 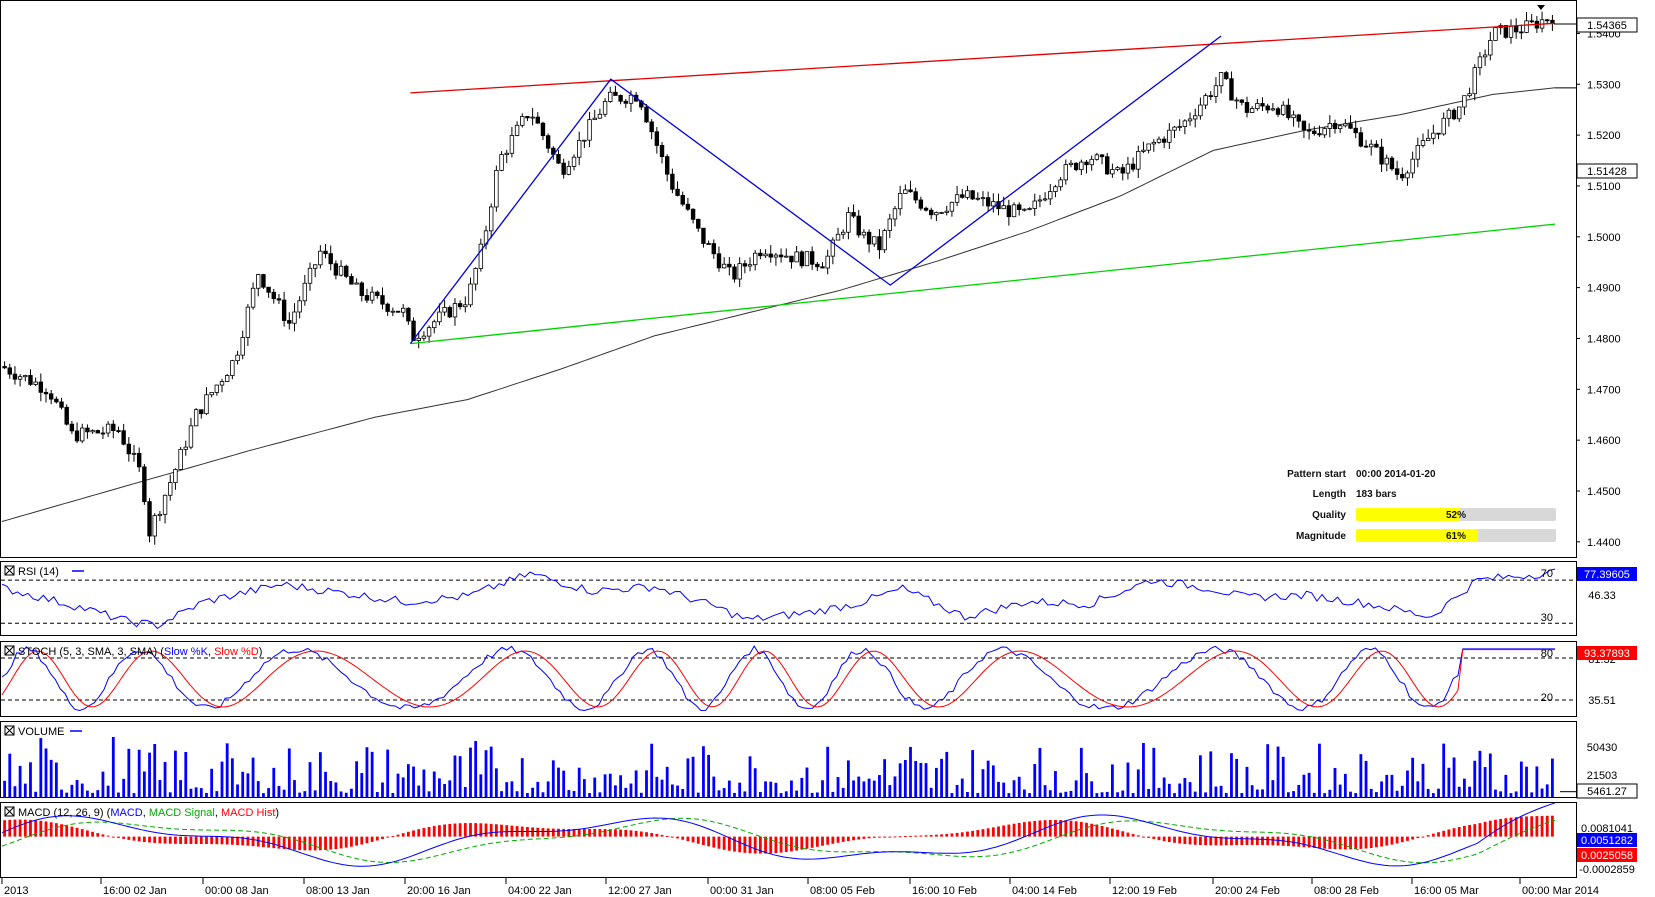 I want to click on stoch-k-line, so click(x=778, y=678).